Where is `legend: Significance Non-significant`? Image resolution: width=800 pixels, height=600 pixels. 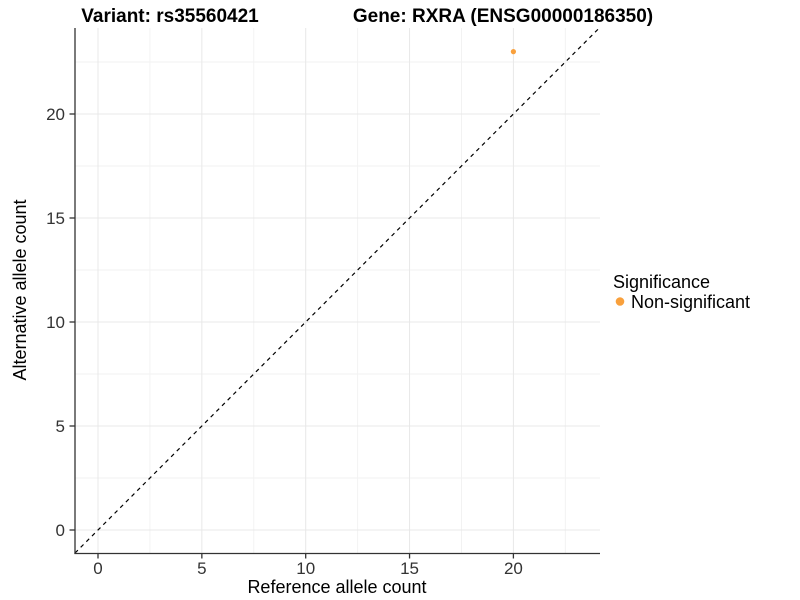
legend: Significance Non-significant is located at coordinates (681, 292).